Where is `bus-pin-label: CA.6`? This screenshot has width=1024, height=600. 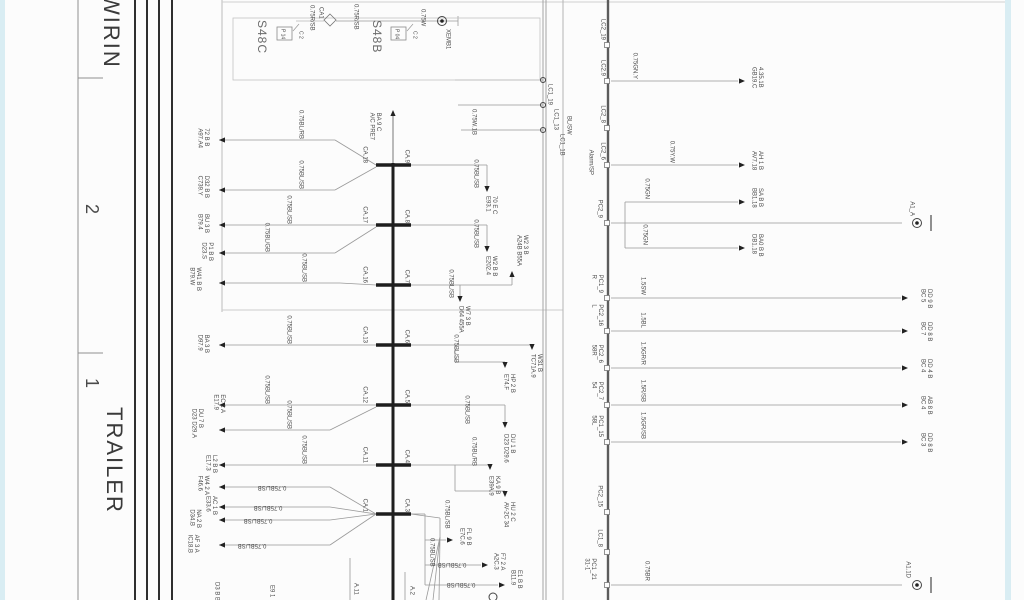 bus-pin-label: CA.6 is located at coordinates (406, 336).